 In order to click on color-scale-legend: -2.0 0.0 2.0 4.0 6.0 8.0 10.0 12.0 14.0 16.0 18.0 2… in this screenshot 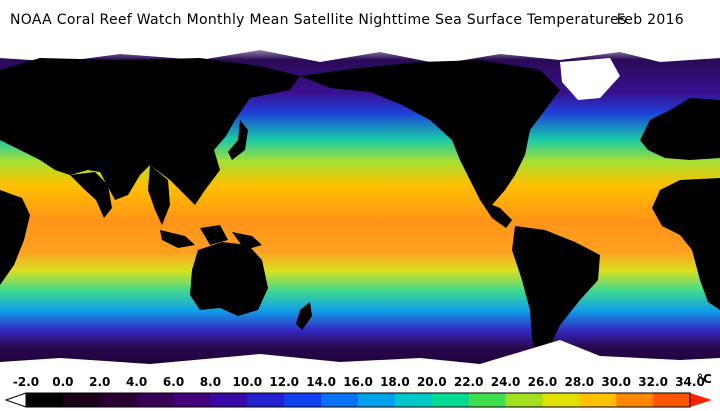, I will do `click(360, 390)`.